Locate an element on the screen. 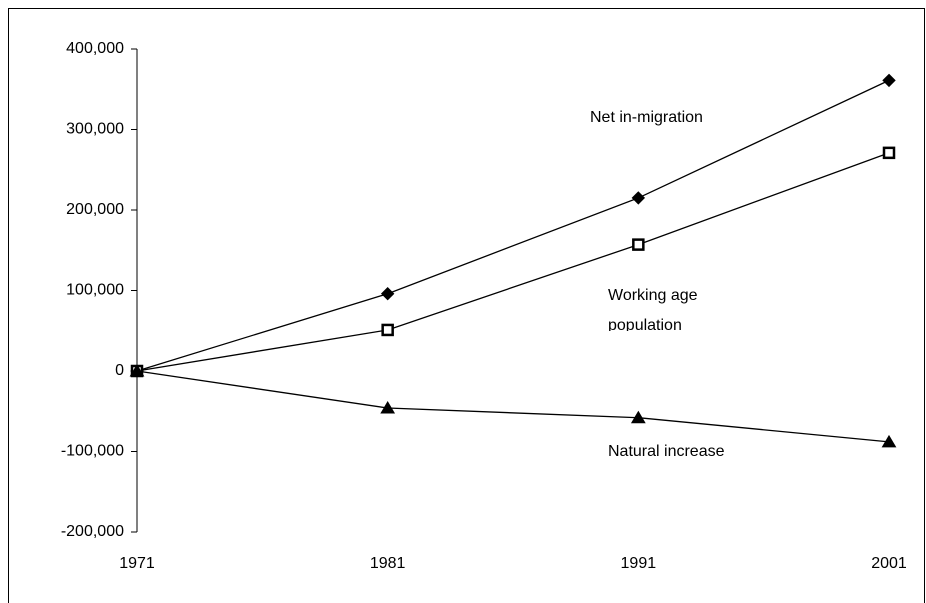  x-tick-label: 1981 is located at coordinates (388, 563).